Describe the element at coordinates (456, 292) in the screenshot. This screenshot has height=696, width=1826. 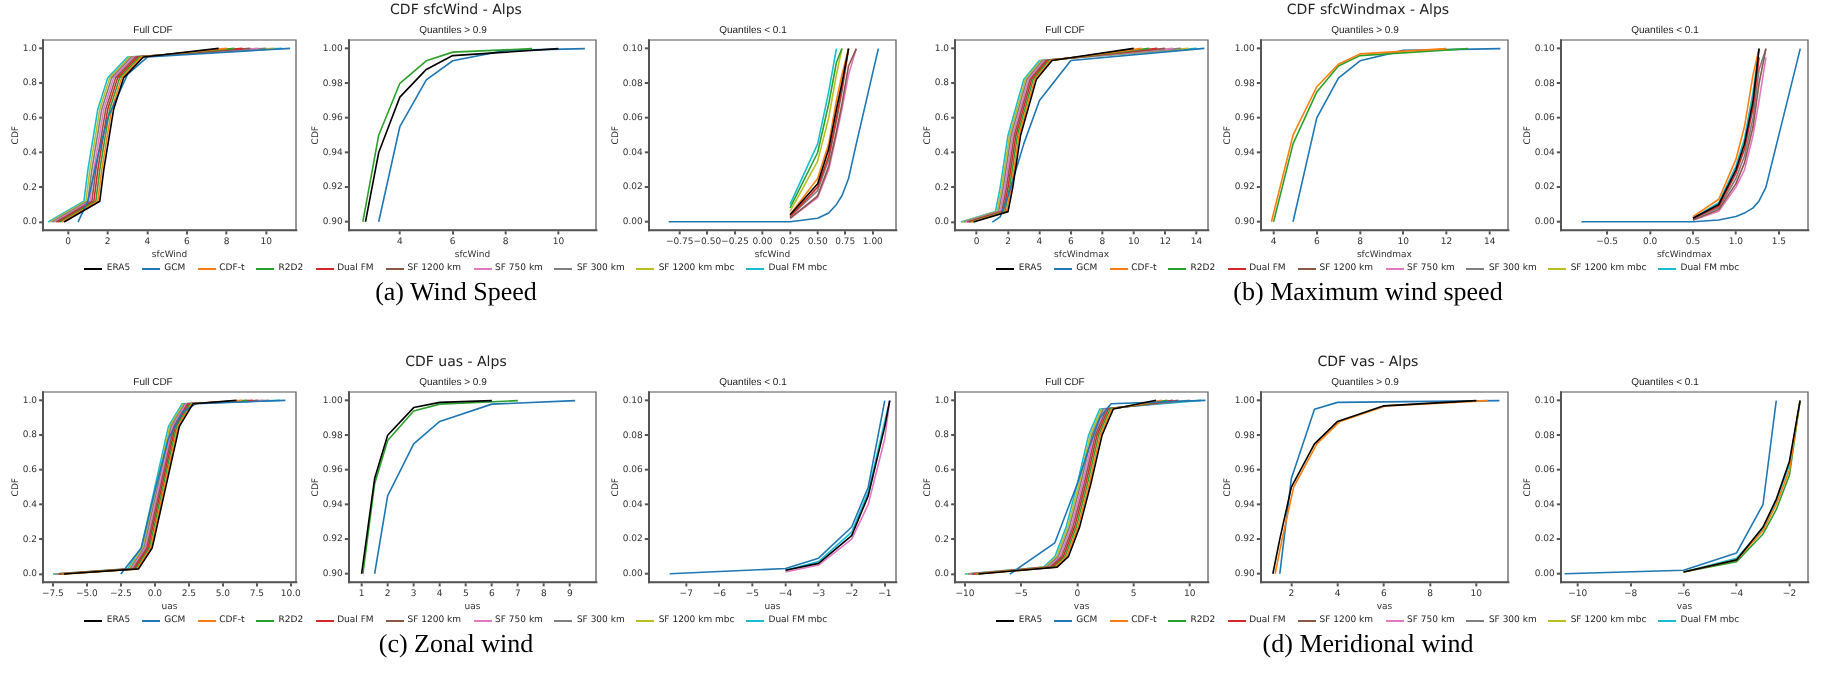
I see `text: (a) Wind Speed` at that location.